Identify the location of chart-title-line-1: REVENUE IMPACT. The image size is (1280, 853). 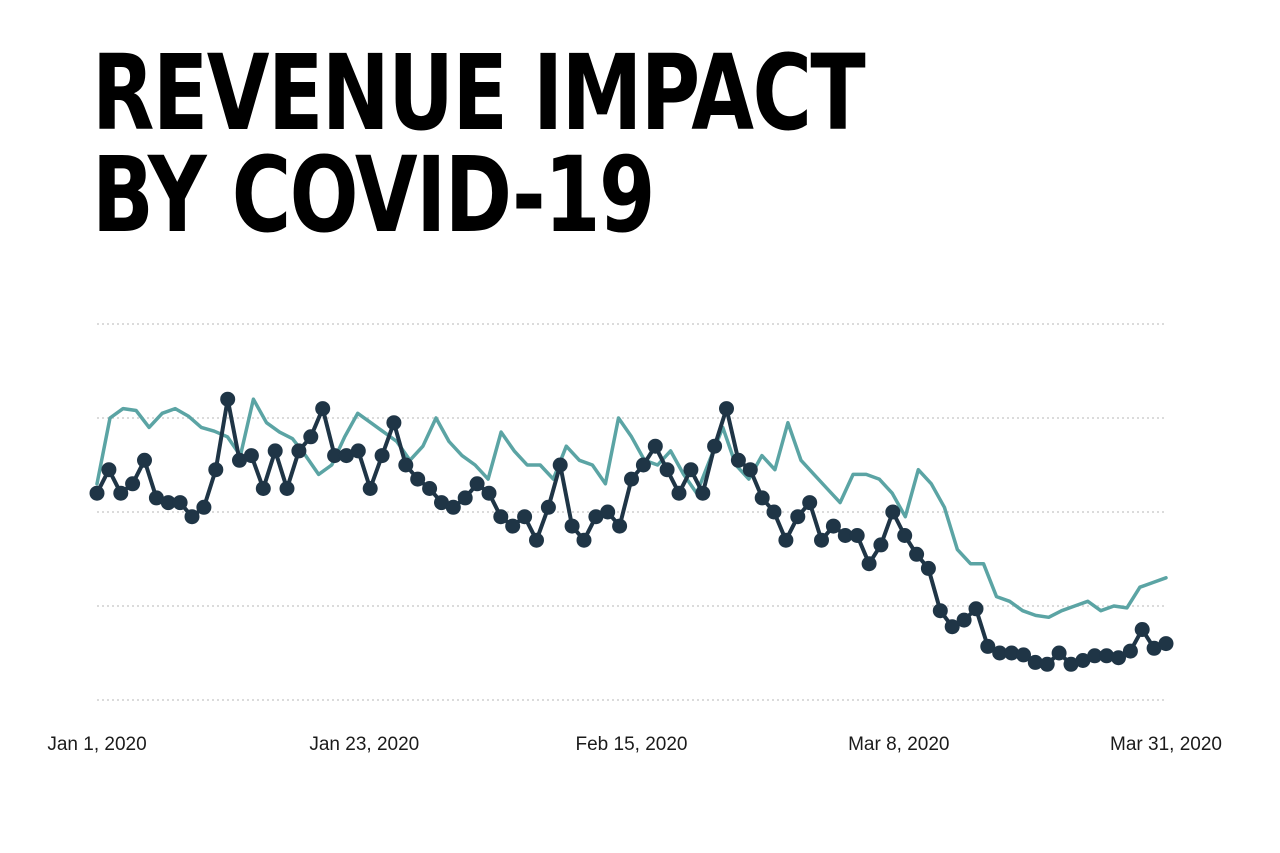
(479, 93).